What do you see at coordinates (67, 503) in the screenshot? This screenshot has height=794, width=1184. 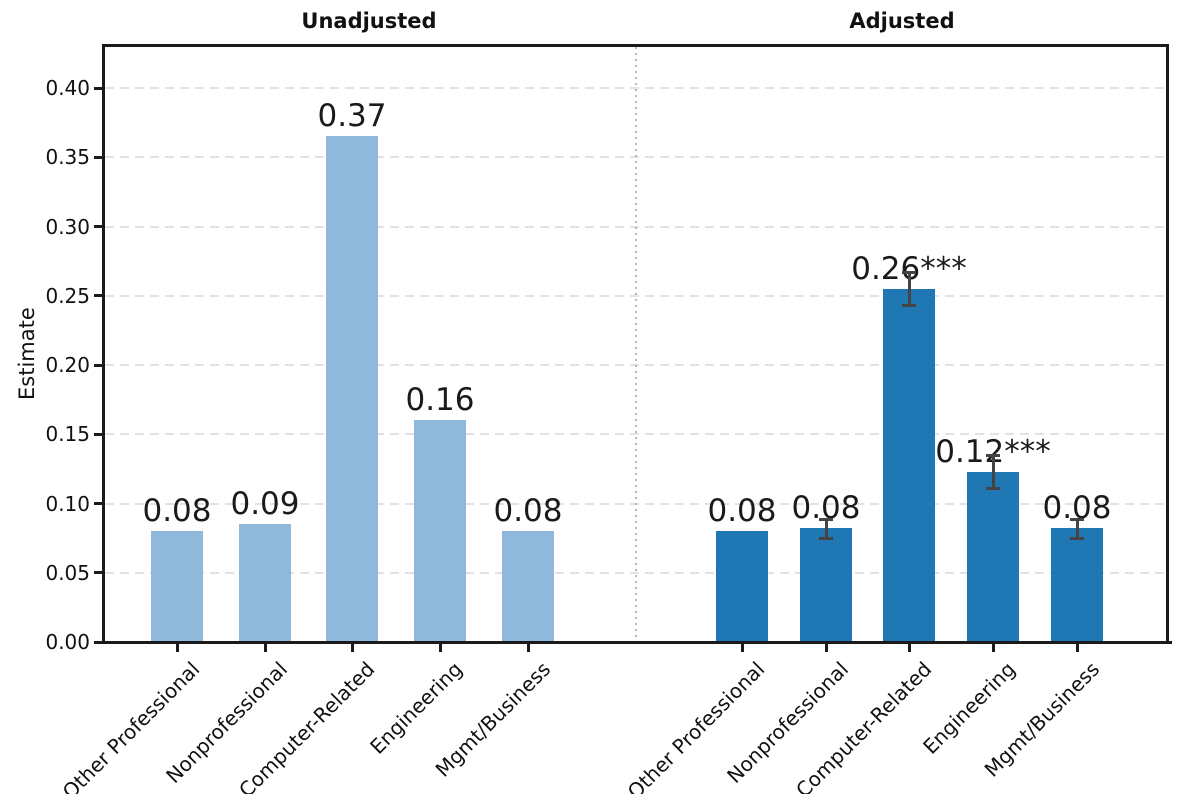 I see `y-tick-label: 0.10` at bounding box center [67, 503].